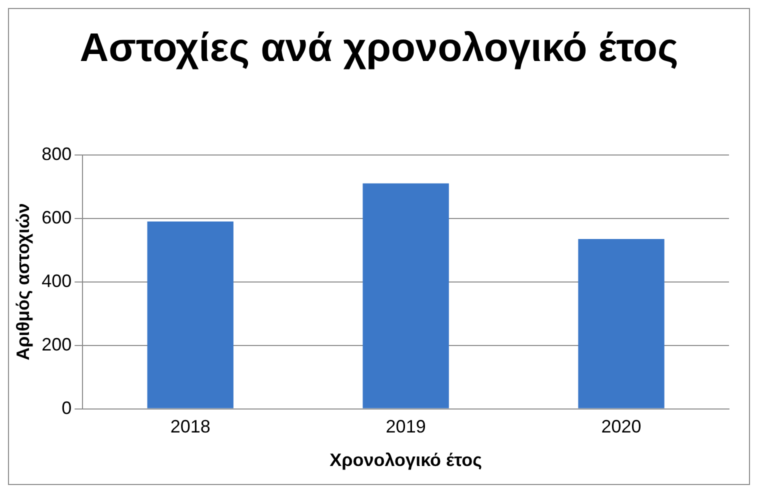 The image size is (758, 493). I want to click on x-tick-label: 2019, so click(406, 426).